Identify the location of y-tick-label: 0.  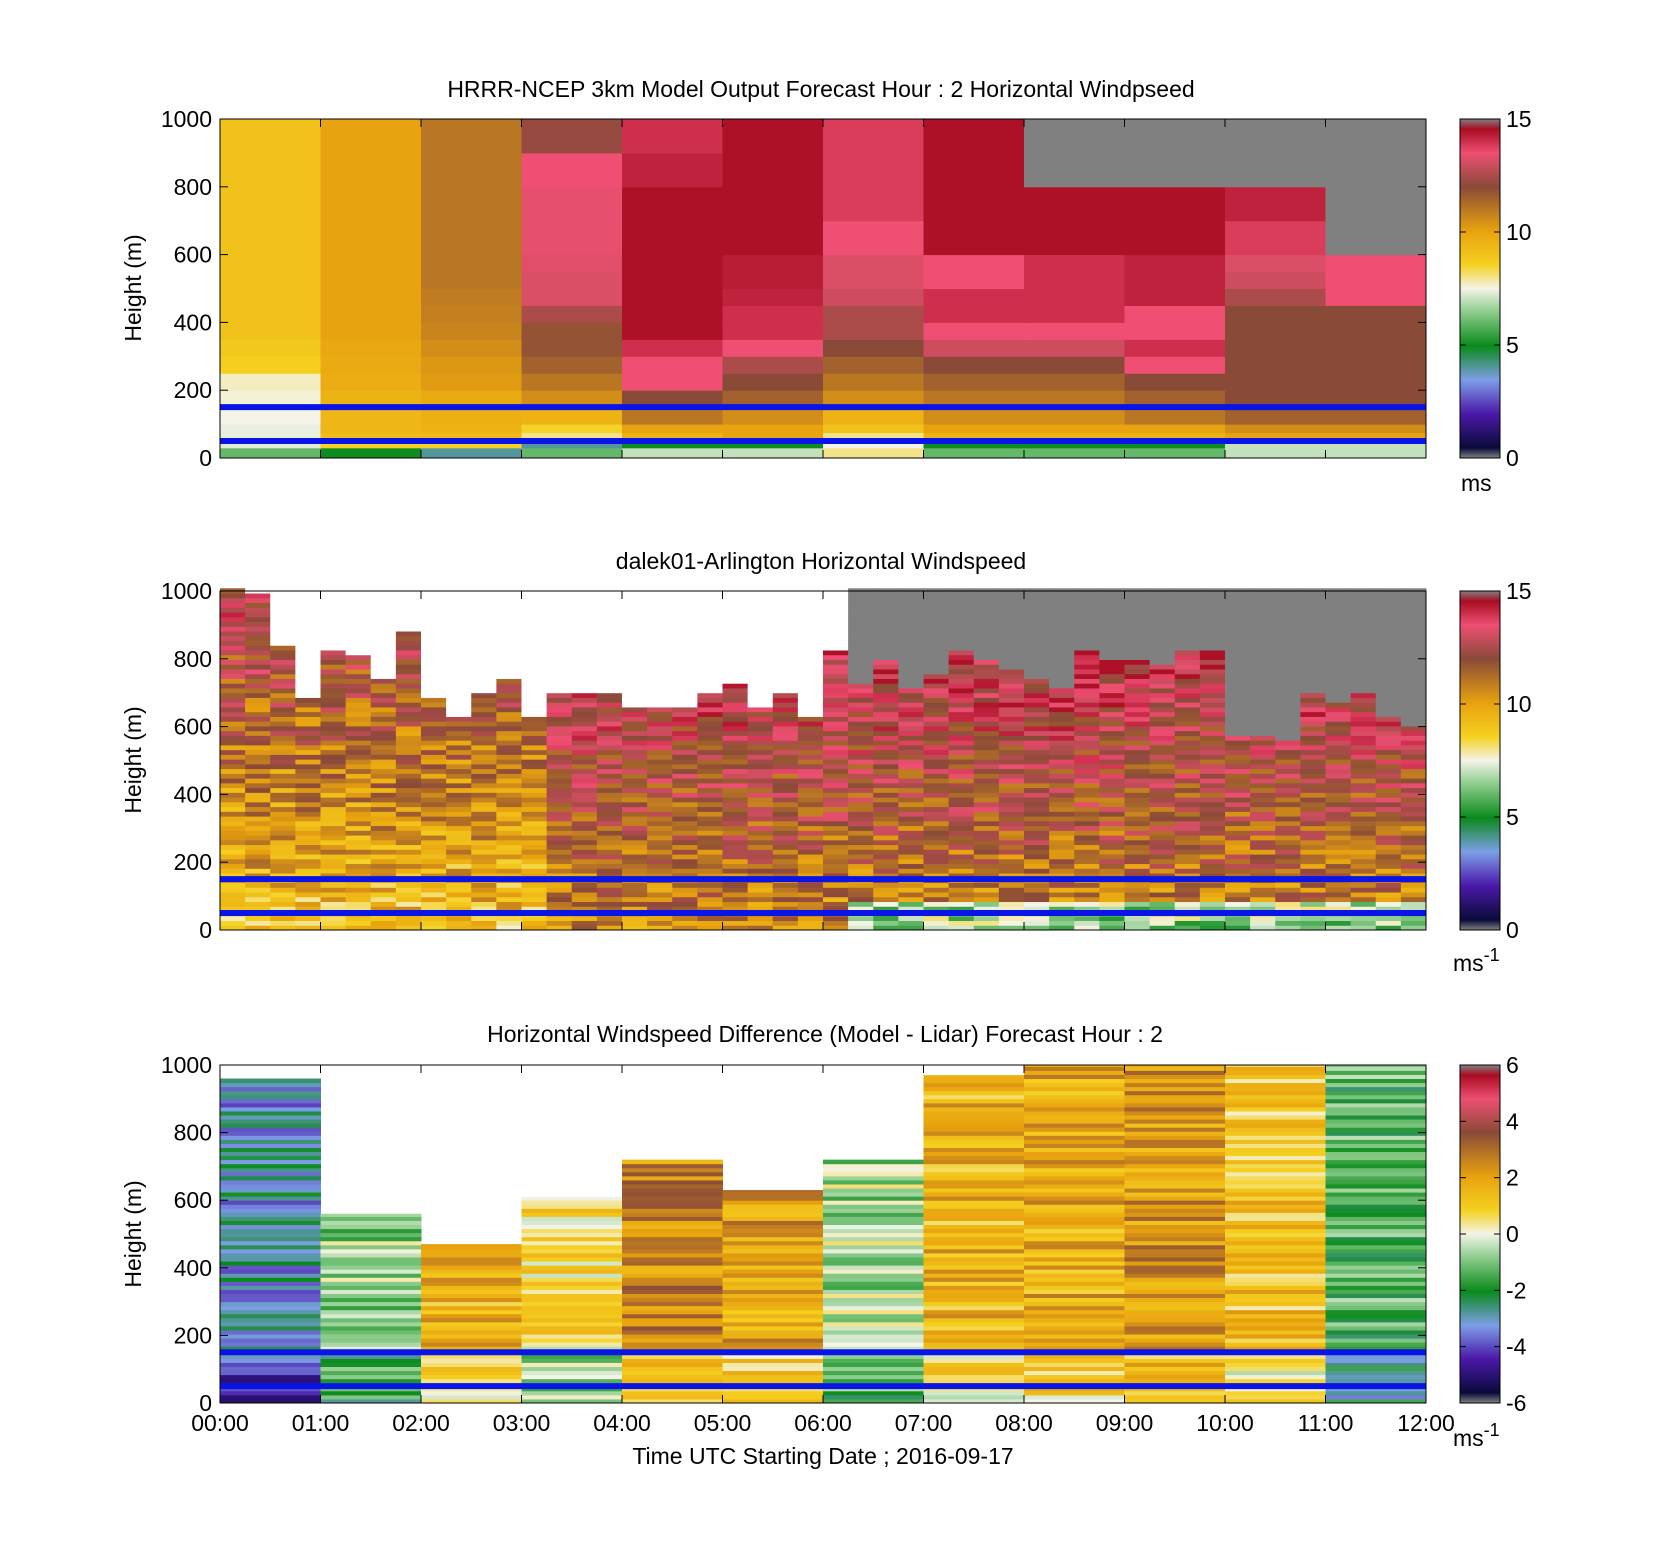
(205, 930).